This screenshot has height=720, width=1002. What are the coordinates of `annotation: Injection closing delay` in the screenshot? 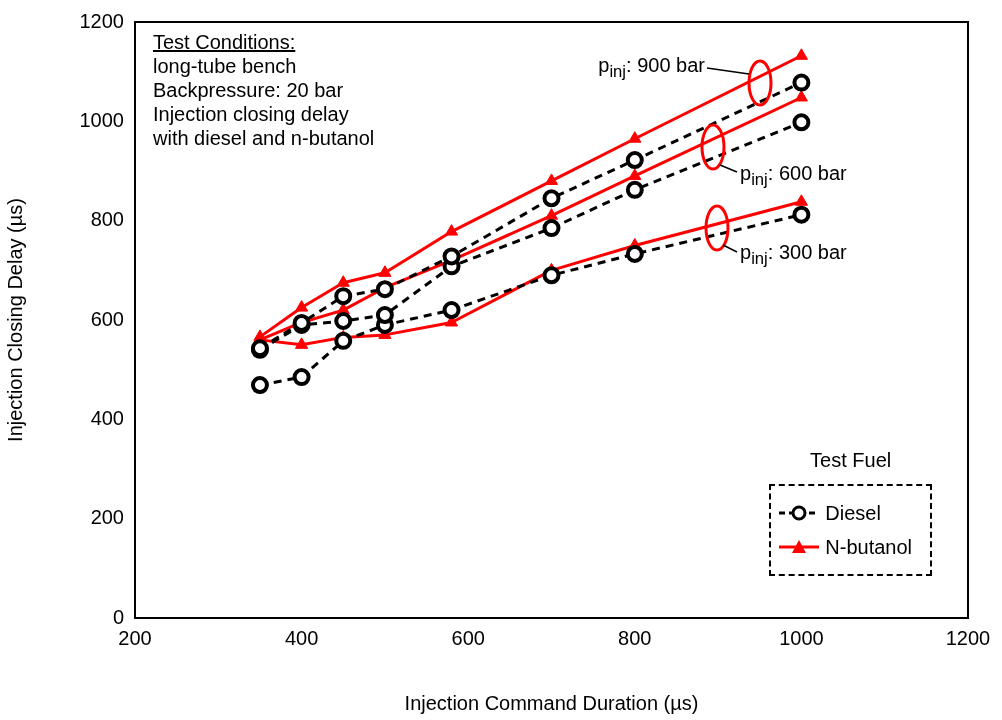 It's located at (251, 114).